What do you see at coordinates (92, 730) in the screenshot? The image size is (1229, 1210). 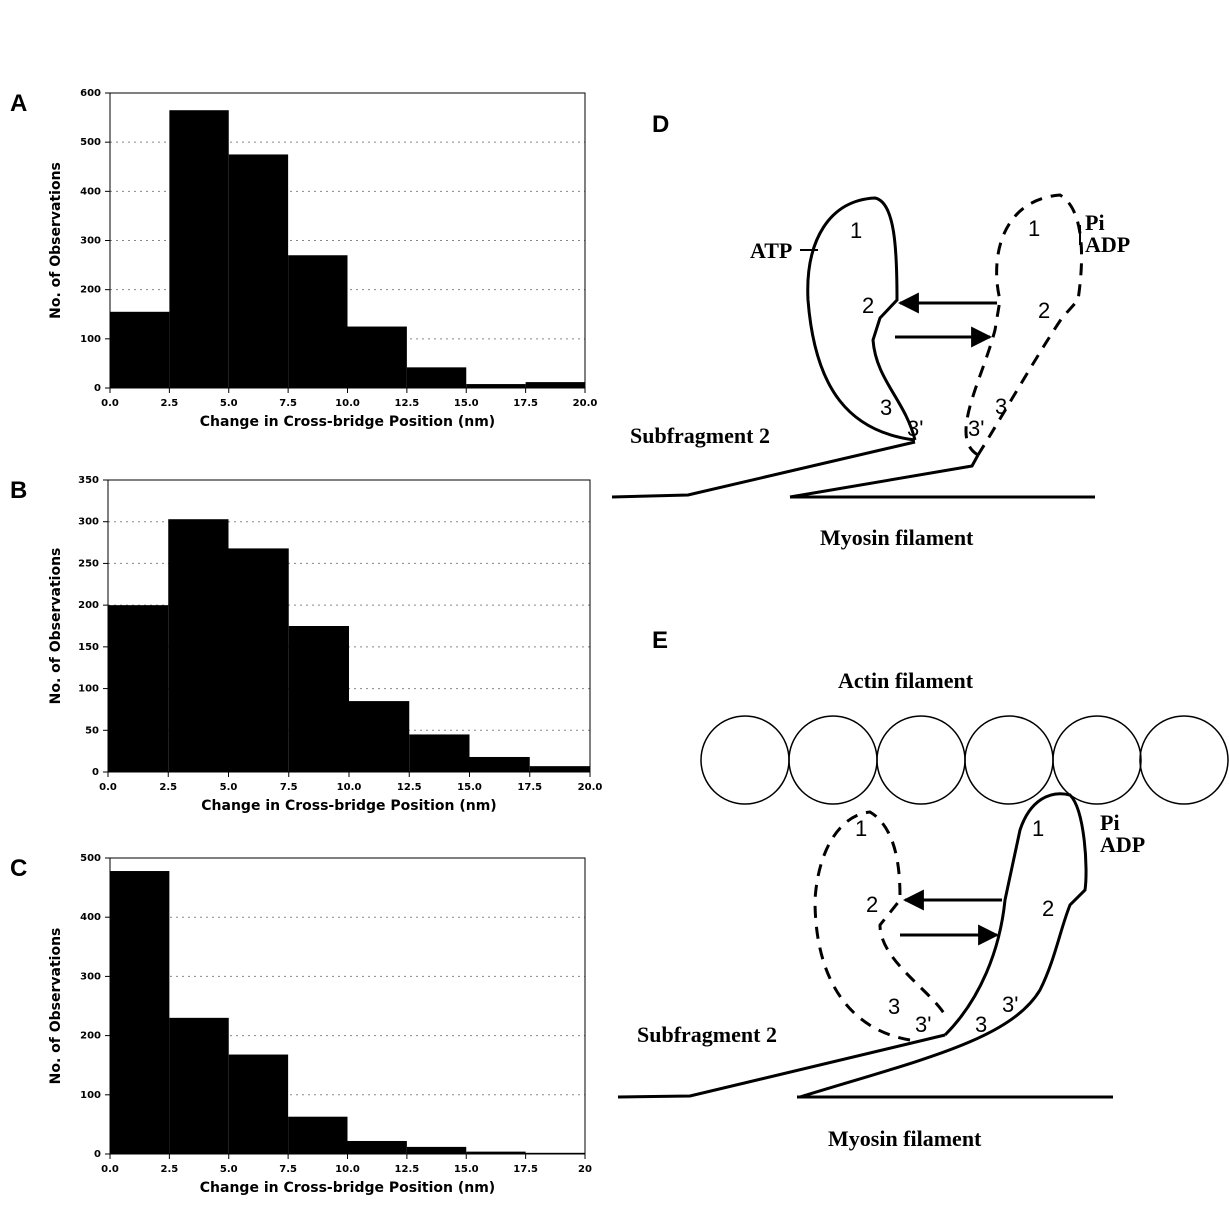 I see `y-tick-label: 50` at bounding box center [92, 730].